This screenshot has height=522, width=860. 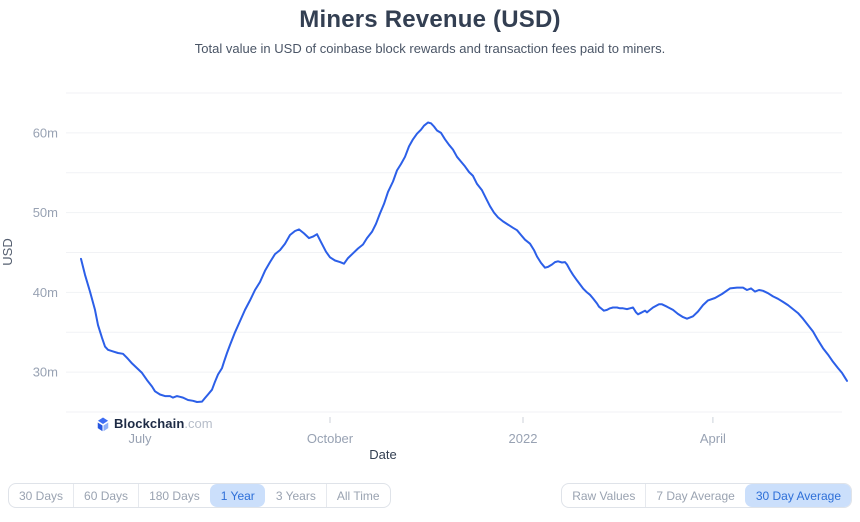 What do you see at coordinates (430, 19) in the screenshot?
I see `page-title: Miners Revenue (USD)` at bounding box center [430, 19].